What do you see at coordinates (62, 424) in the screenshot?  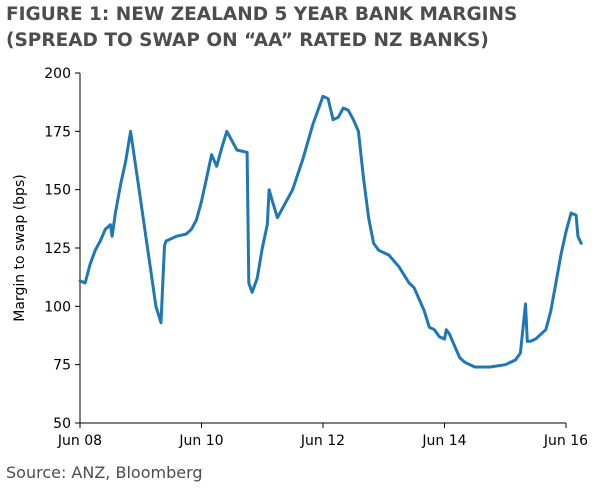 I see `y-tick-label: 50` at bounding box center [62, 424].